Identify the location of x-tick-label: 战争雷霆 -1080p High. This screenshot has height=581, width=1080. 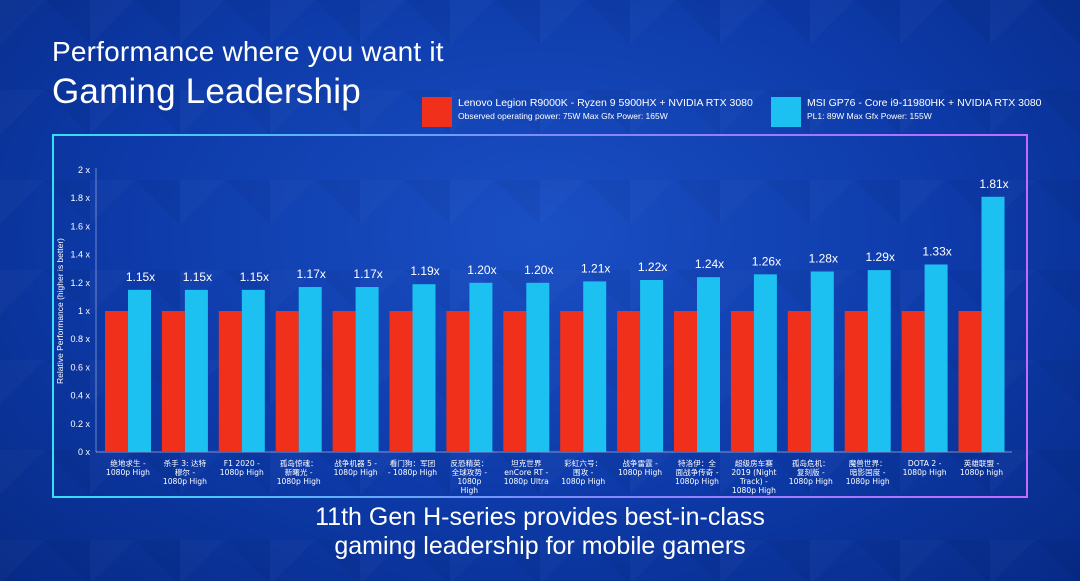
(640, 467).